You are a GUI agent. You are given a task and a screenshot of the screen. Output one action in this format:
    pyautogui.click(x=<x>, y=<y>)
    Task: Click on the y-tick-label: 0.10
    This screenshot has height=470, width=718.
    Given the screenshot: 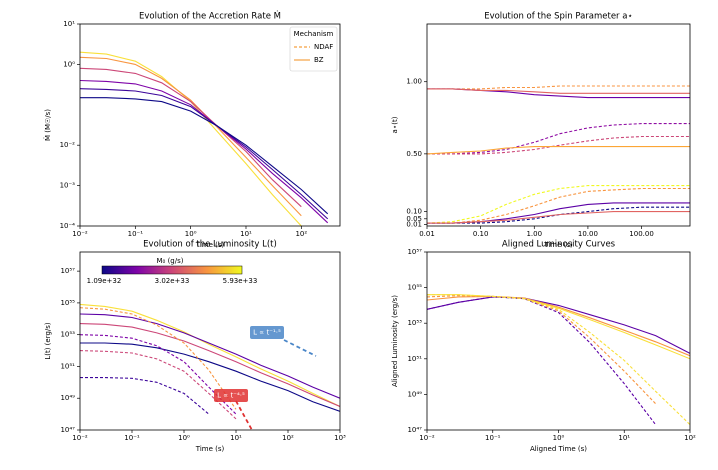 What is the action you would take?
    pyautogui.click(x=414, y=212)
    